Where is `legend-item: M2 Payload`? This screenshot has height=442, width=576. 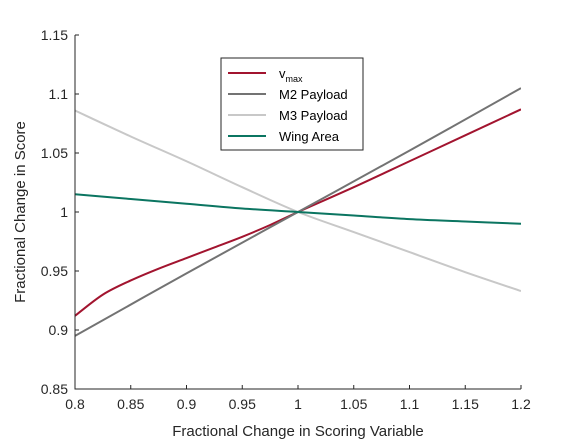
legend-item: M2 Payload is located at coordinates (288, 94).